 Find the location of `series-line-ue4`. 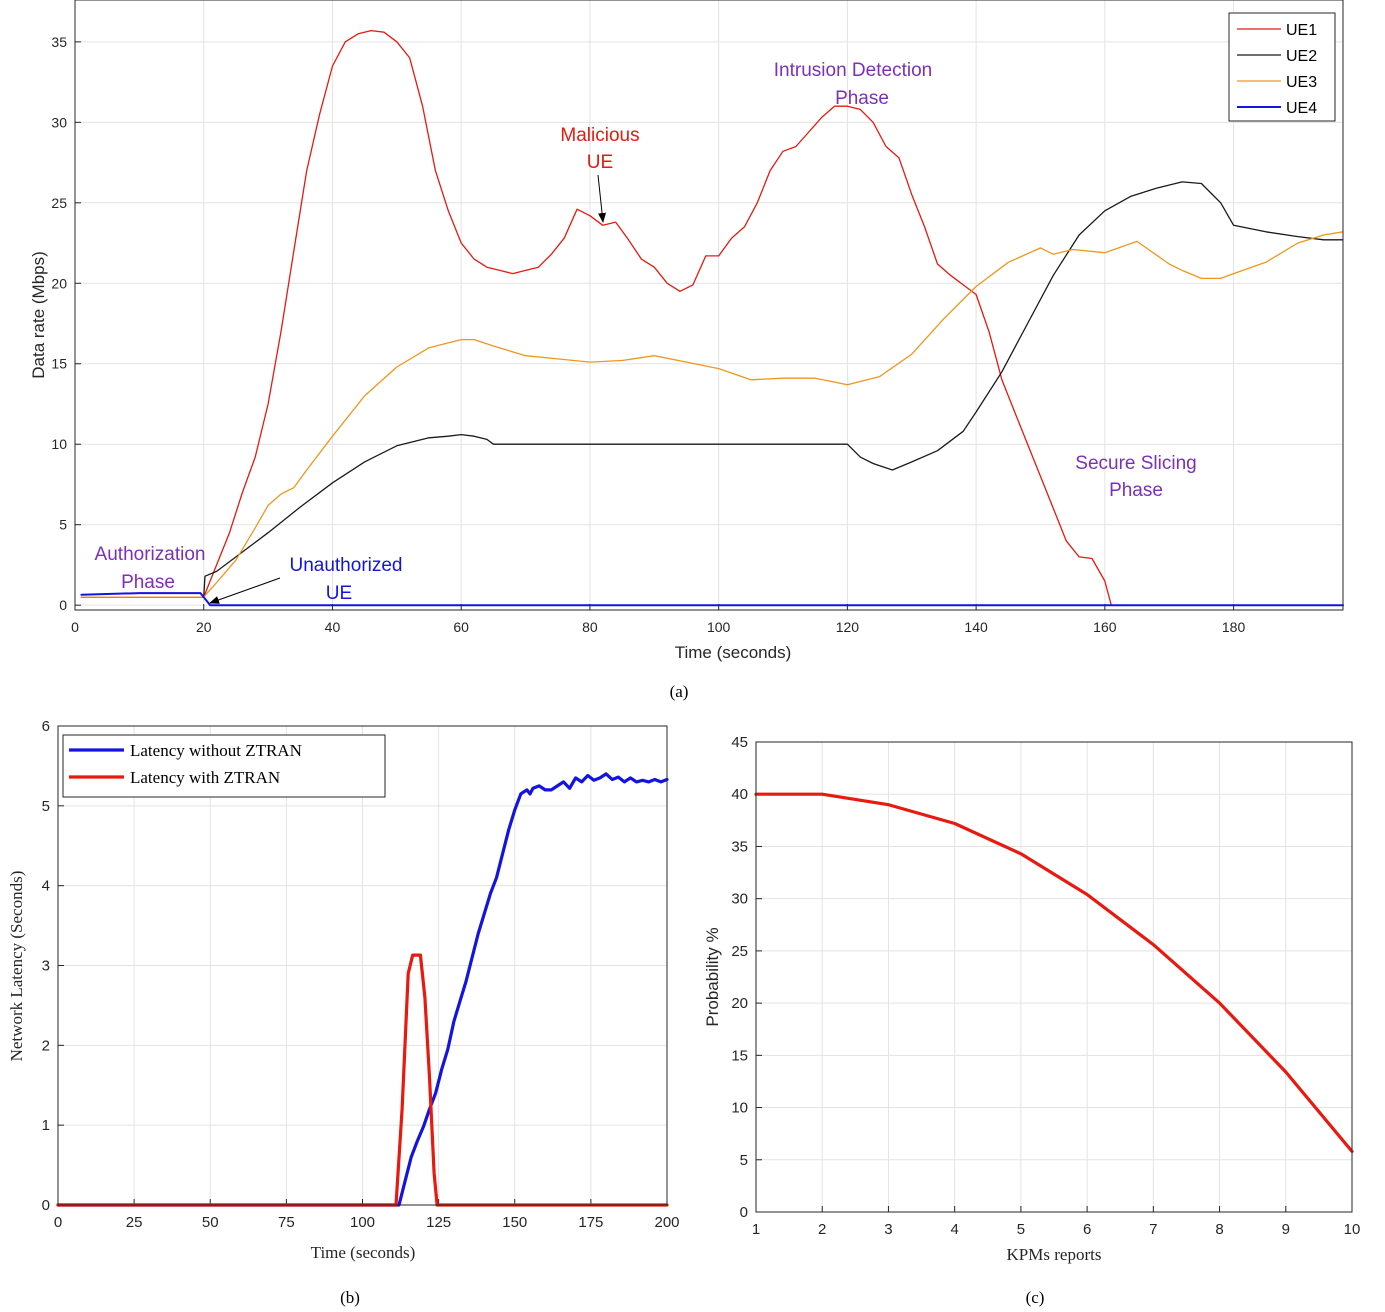

series-line-ue4 is located at coordinates (712, 599).